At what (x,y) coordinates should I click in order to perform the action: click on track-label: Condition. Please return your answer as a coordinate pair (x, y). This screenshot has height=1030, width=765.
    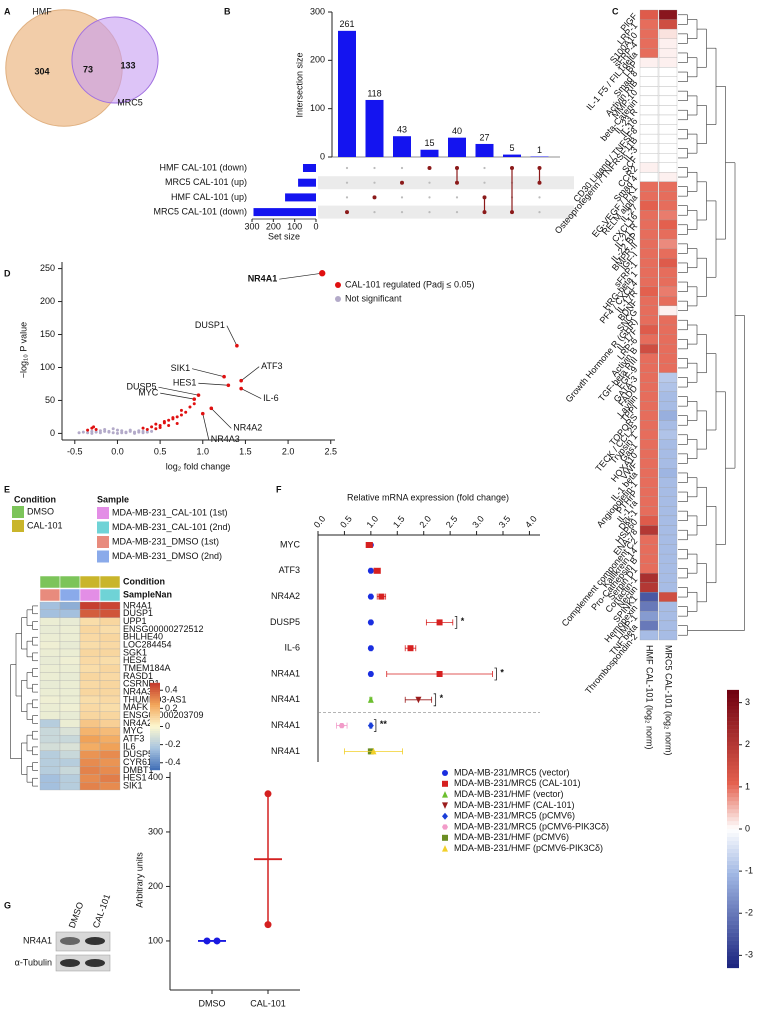
    Looking at the image, I should click on (144, 581).